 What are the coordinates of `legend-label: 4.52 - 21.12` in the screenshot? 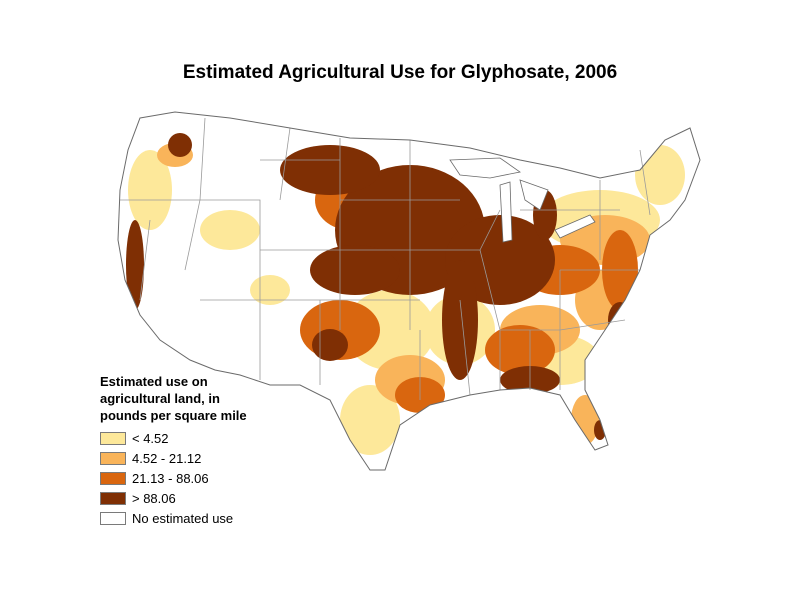 It's located at (167, 458).